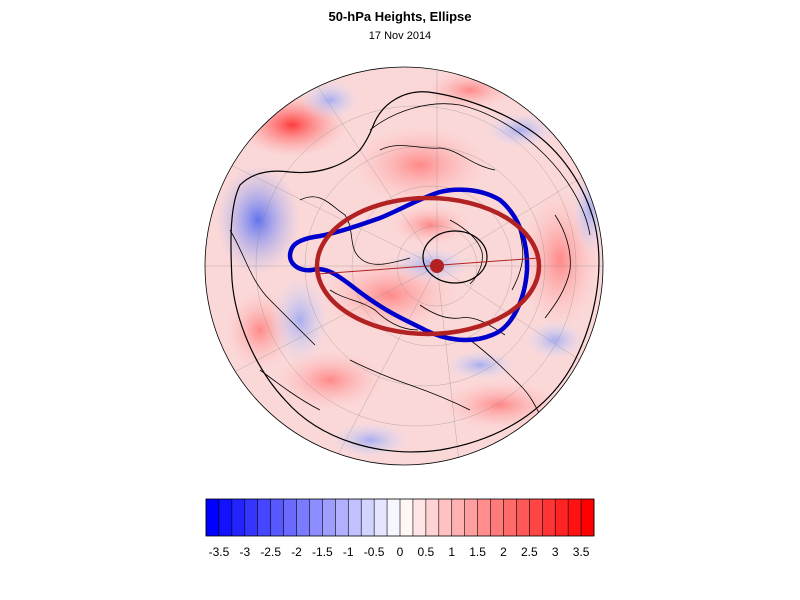  I want to click on colorbar-tick-label: 0, so click(400, 552).